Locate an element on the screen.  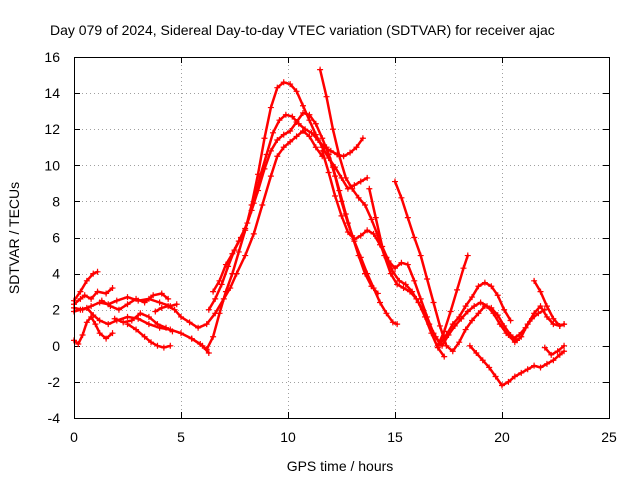
y-tick-label: 2 is located at coordinates (56, 310).